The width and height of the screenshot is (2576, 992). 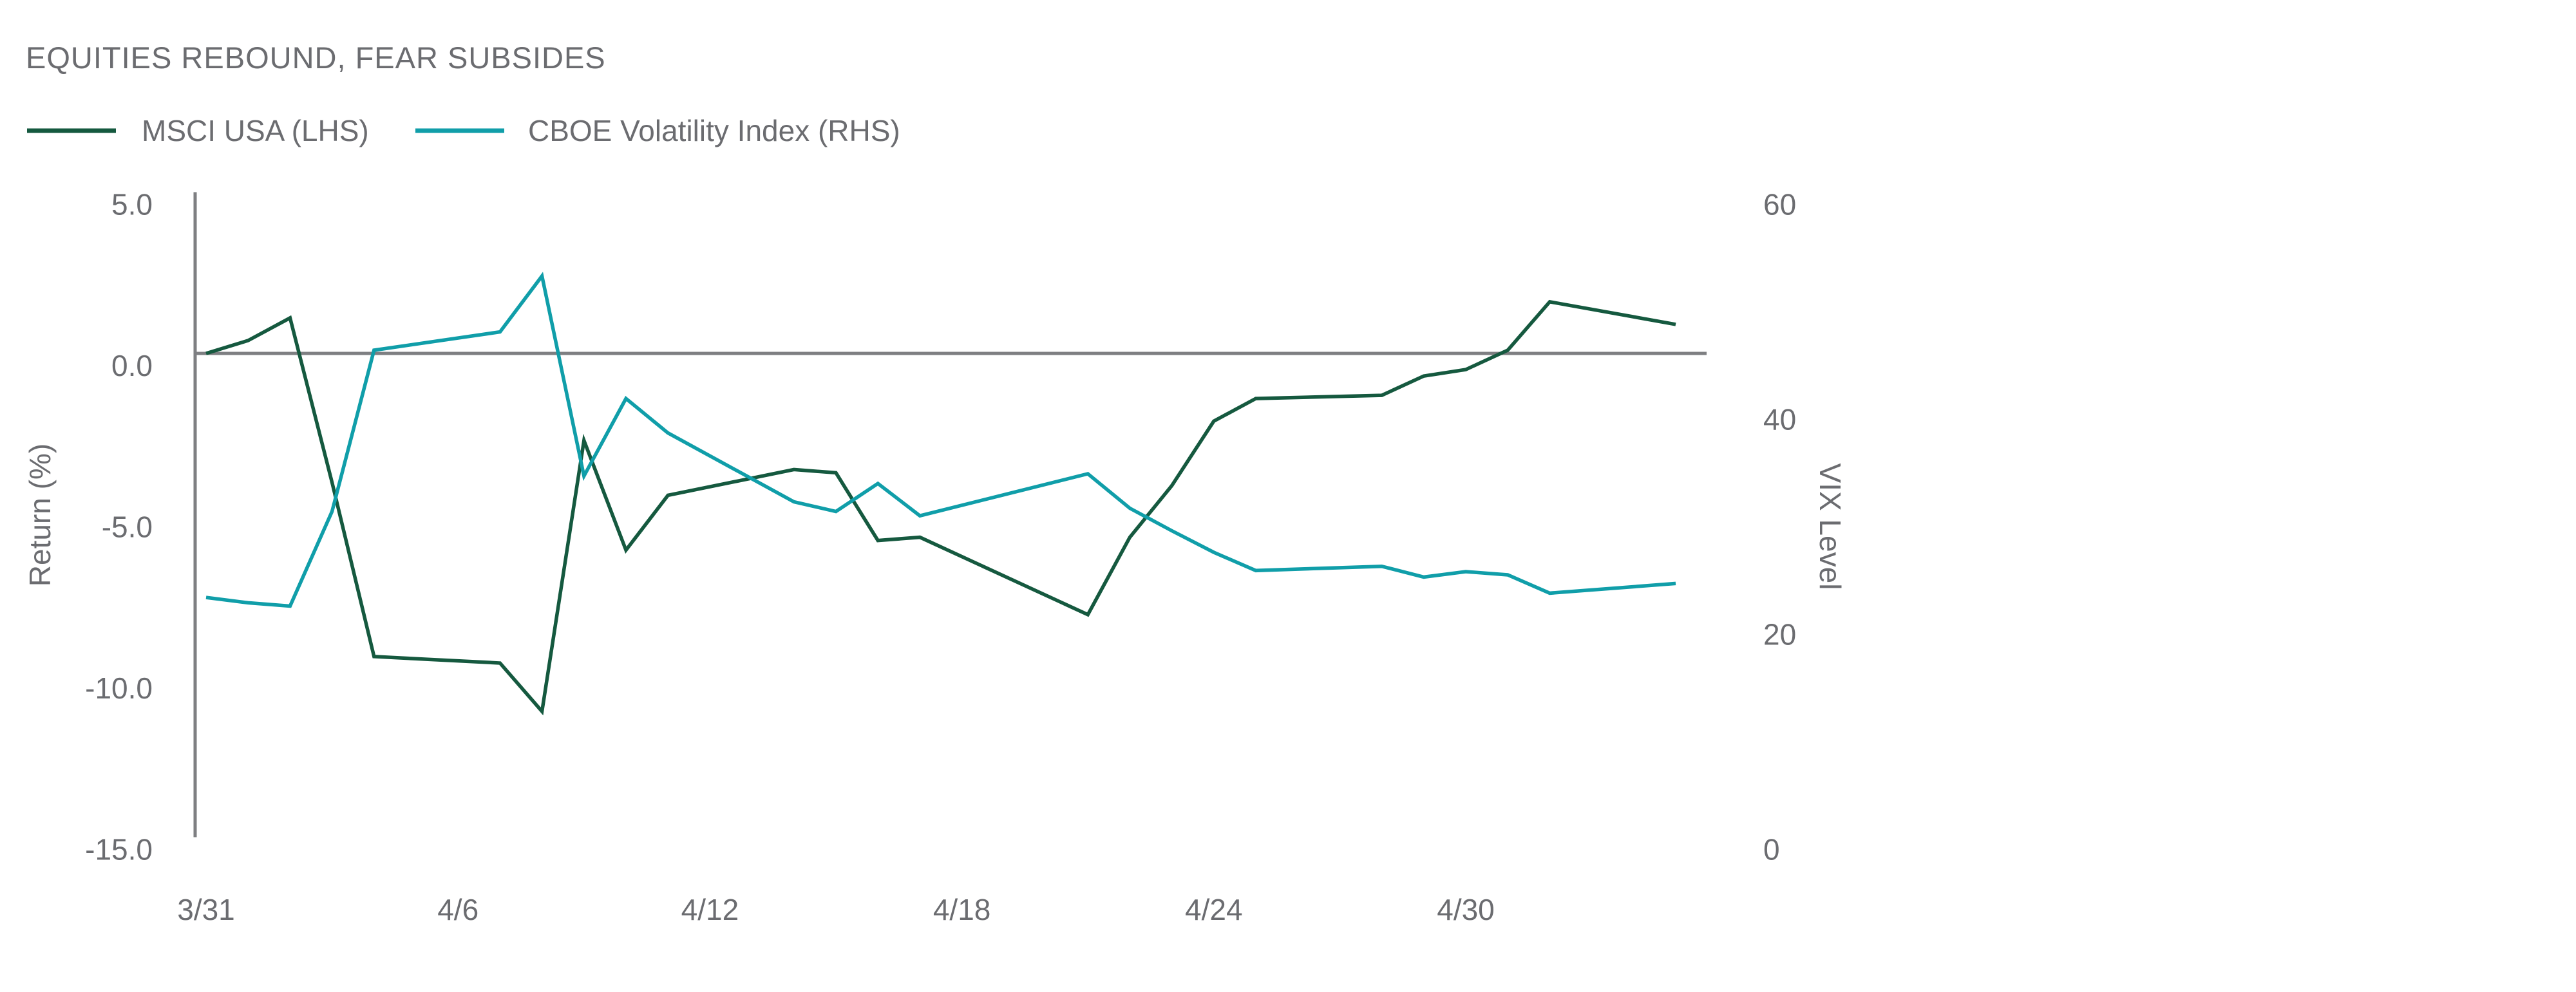 What do you see at coordinates (40, 515) in the screenshot?
I see `left-axis-title: Return (%)` at bounding box center [40, 515].